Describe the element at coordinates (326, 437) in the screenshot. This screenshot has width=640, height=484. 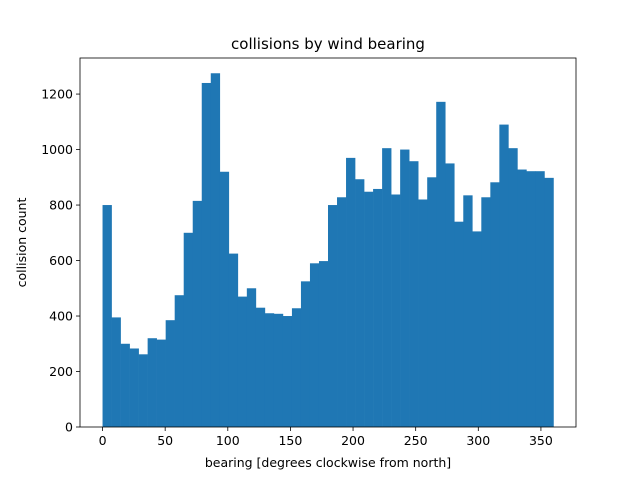
I see `x-axis-ticks: 0 50 100 150 200 250 300 350` at that location.